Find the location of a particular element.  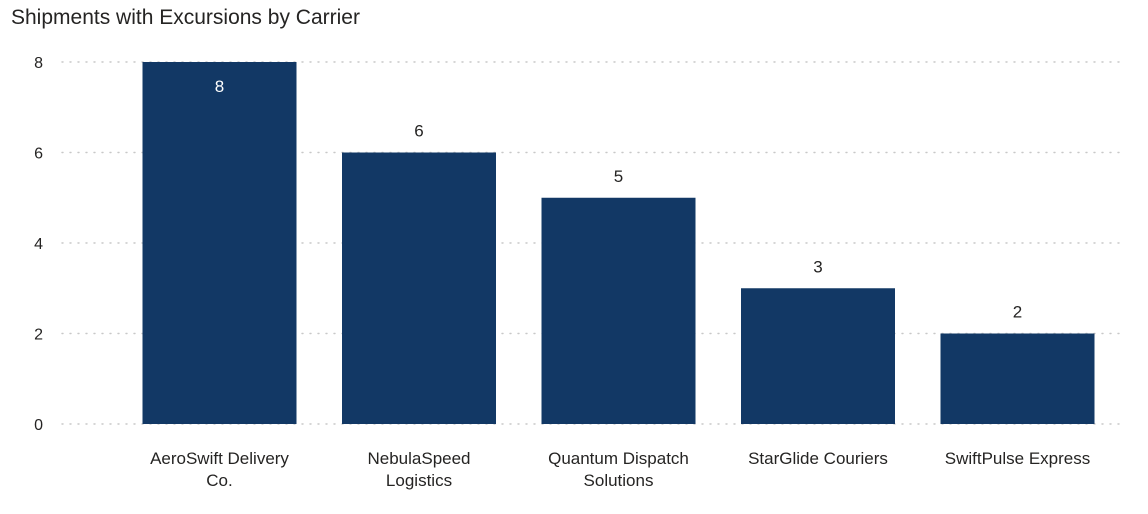

data-label: 8 is located at coordinates (219, 86).